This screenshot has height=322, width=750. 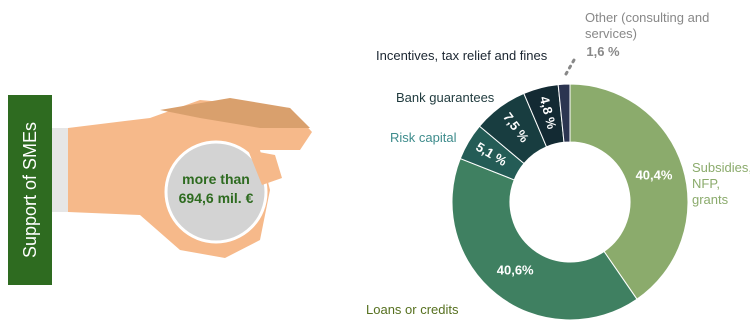 I want to click on value-label: 1,6 %, so click(x=603, y=51).